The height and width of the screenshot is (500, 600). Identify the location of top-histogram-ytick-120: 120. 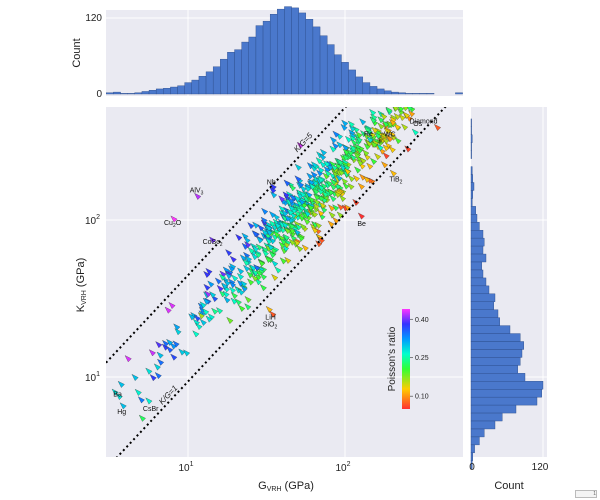
(93, 18).